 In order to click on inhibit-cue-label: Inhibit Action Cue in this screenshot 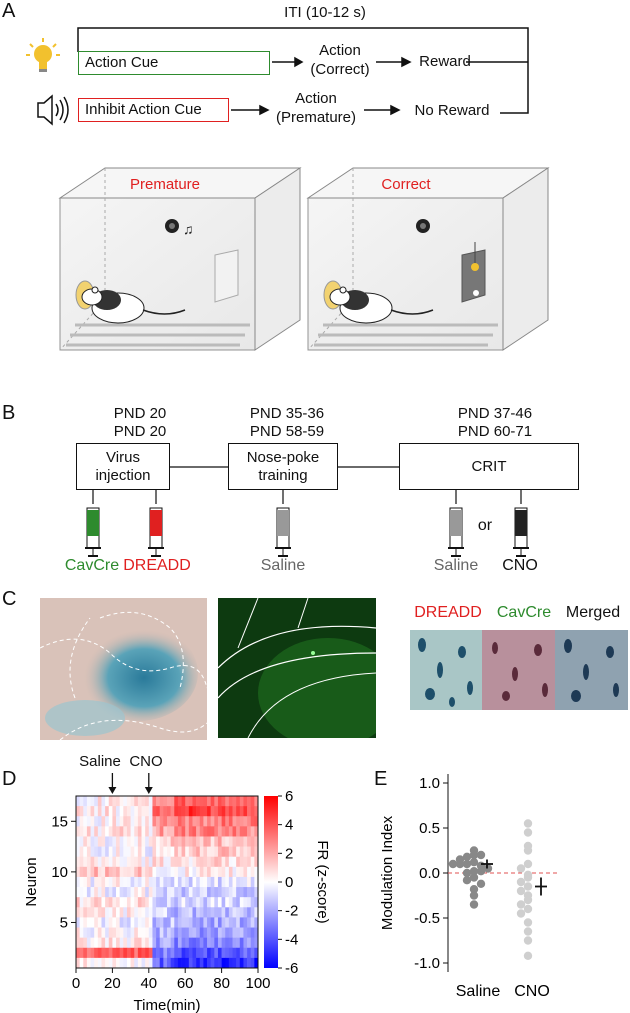, I will do `click(143, 110)`.